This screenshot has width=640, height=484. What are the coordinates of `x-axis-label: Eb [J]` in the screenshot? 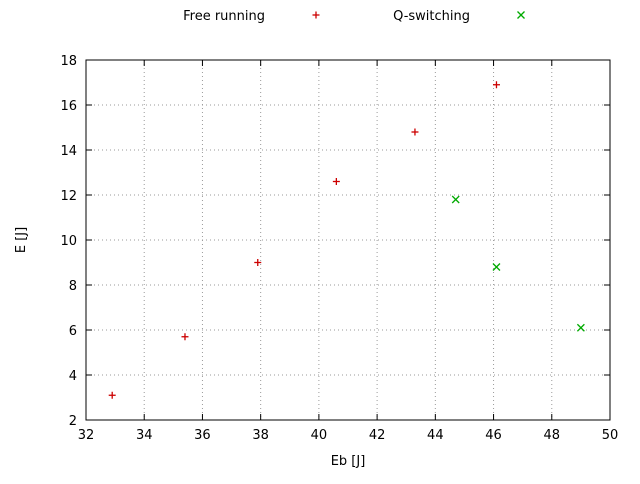 It's located at (348, 461).